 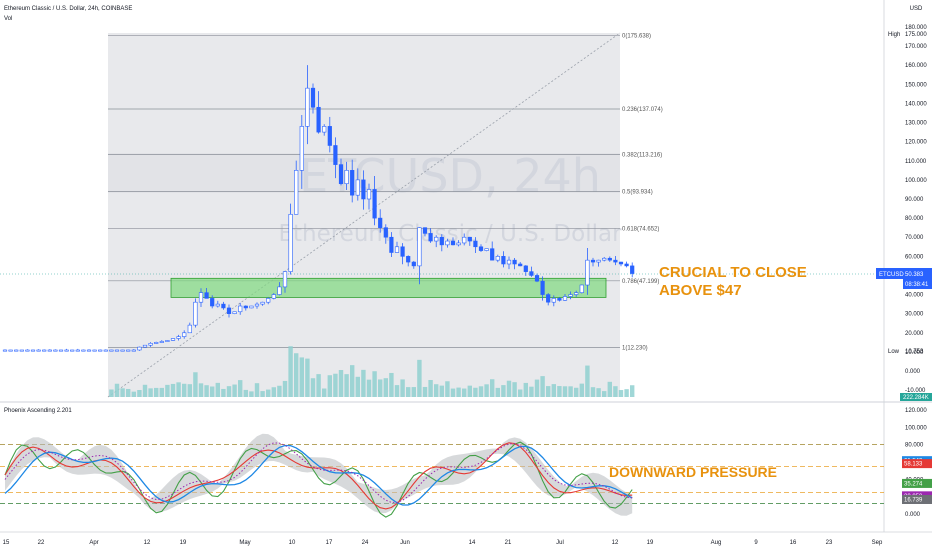 I want to click on fib-label: 0.5(93.934), so click(x=637, y=192).